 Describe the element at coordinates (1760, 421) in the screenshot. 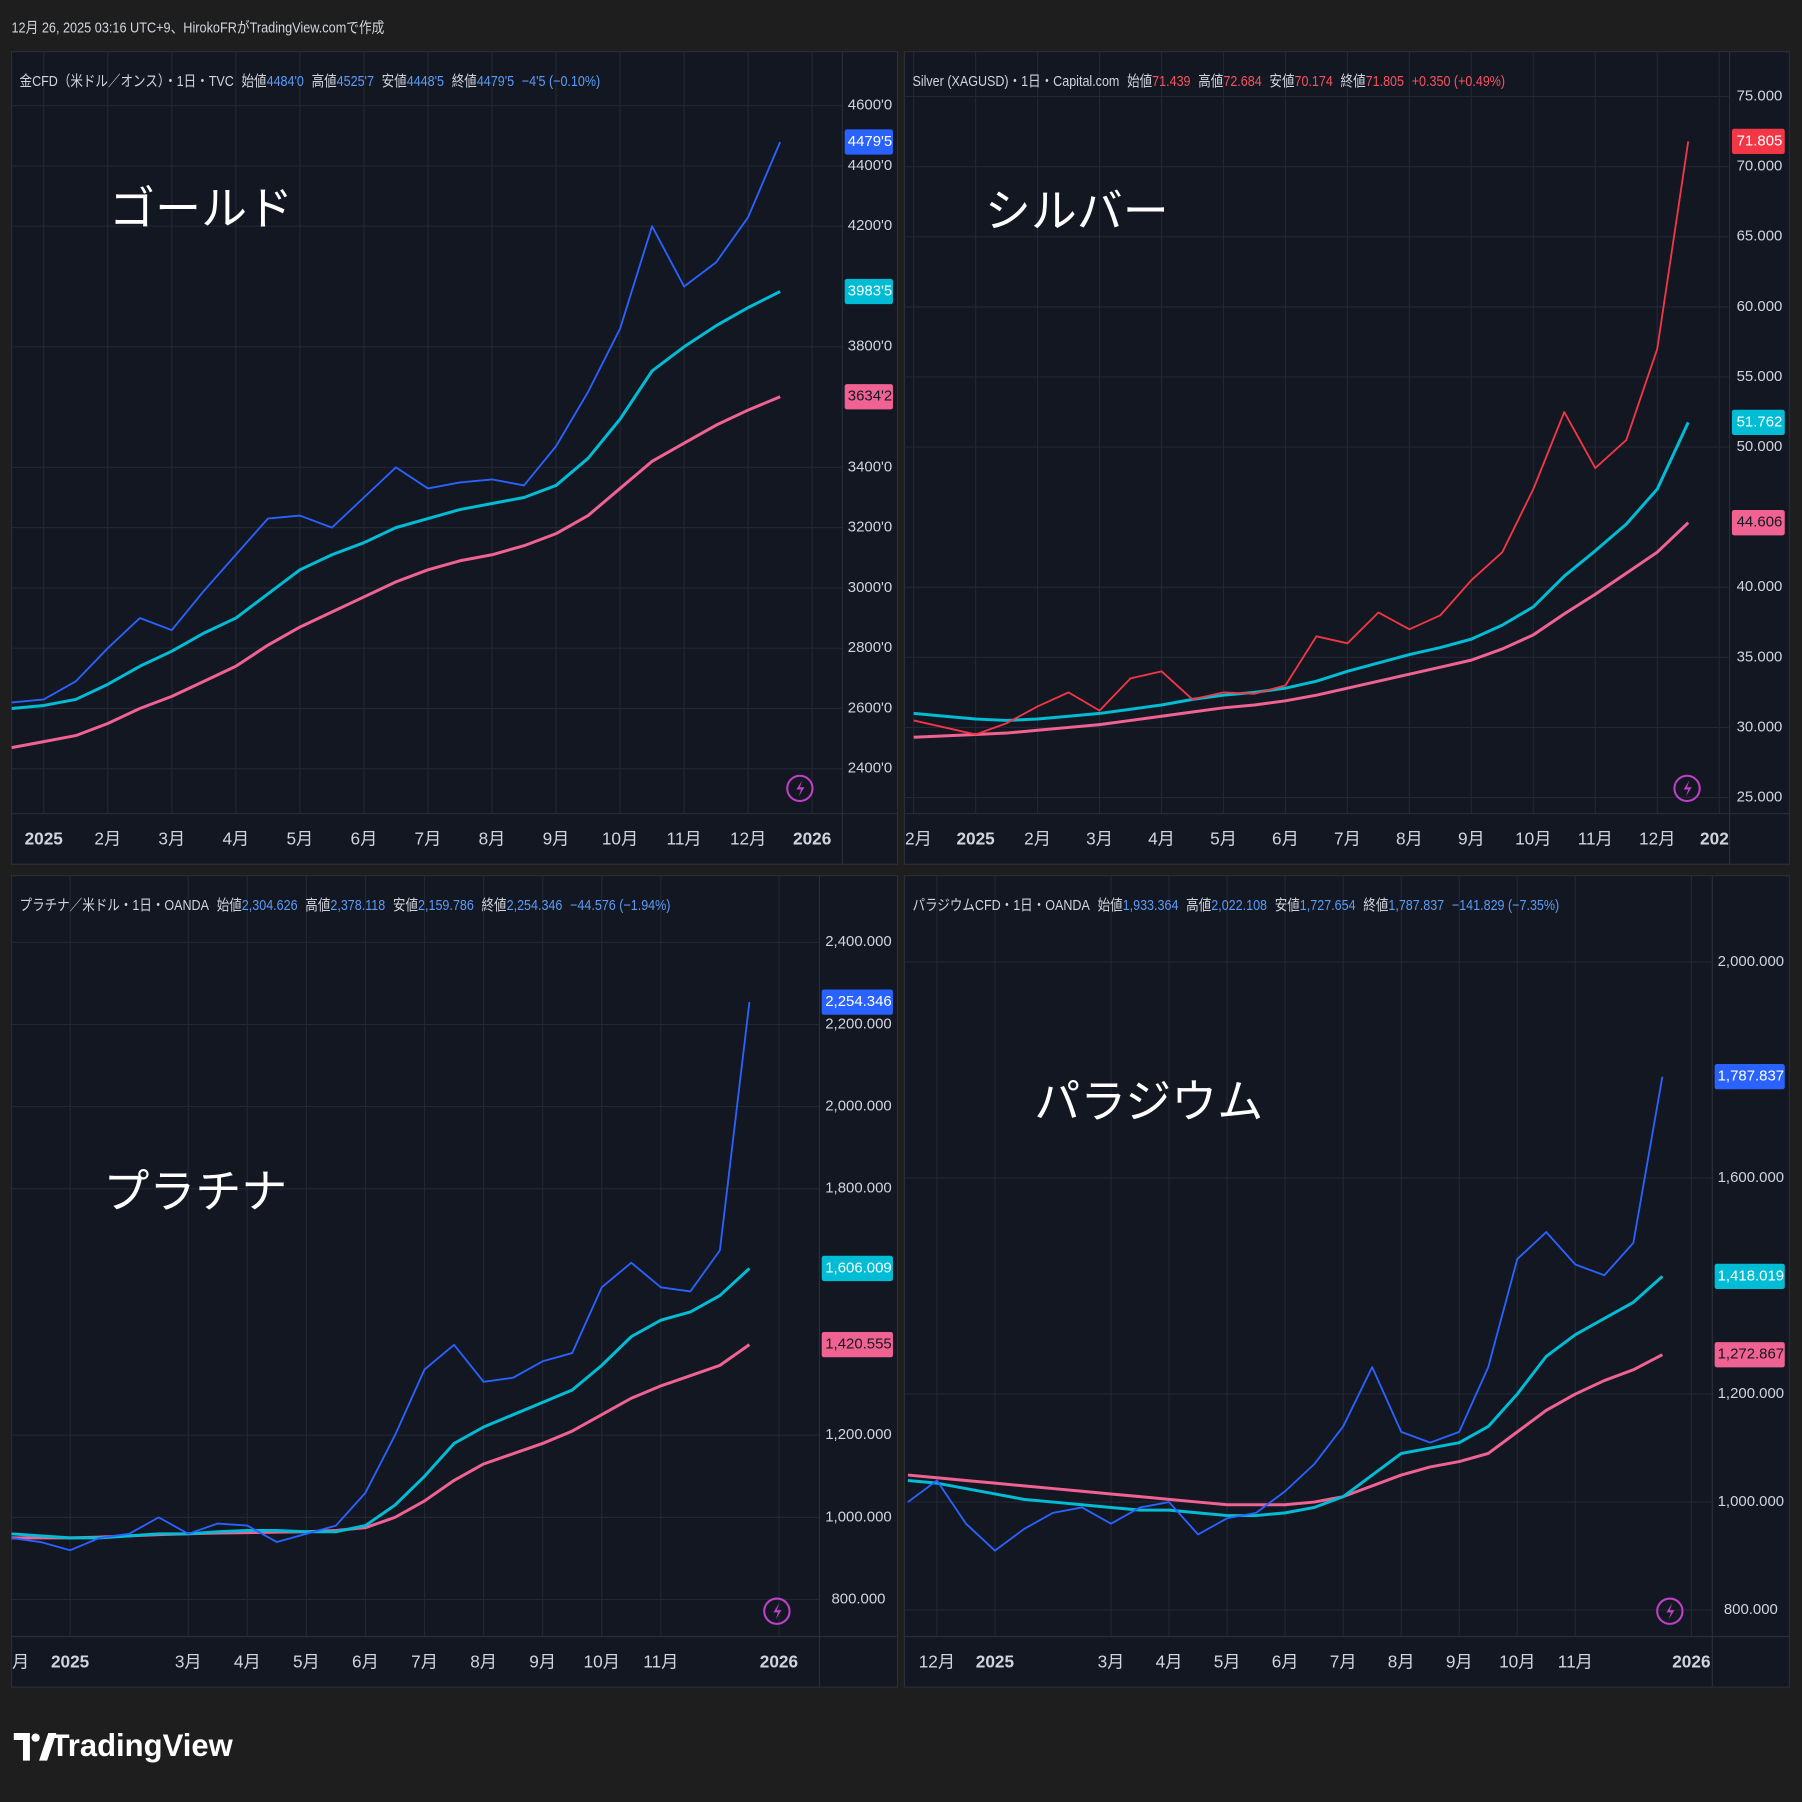

I see `price-tag-label: 51.762` at that location.